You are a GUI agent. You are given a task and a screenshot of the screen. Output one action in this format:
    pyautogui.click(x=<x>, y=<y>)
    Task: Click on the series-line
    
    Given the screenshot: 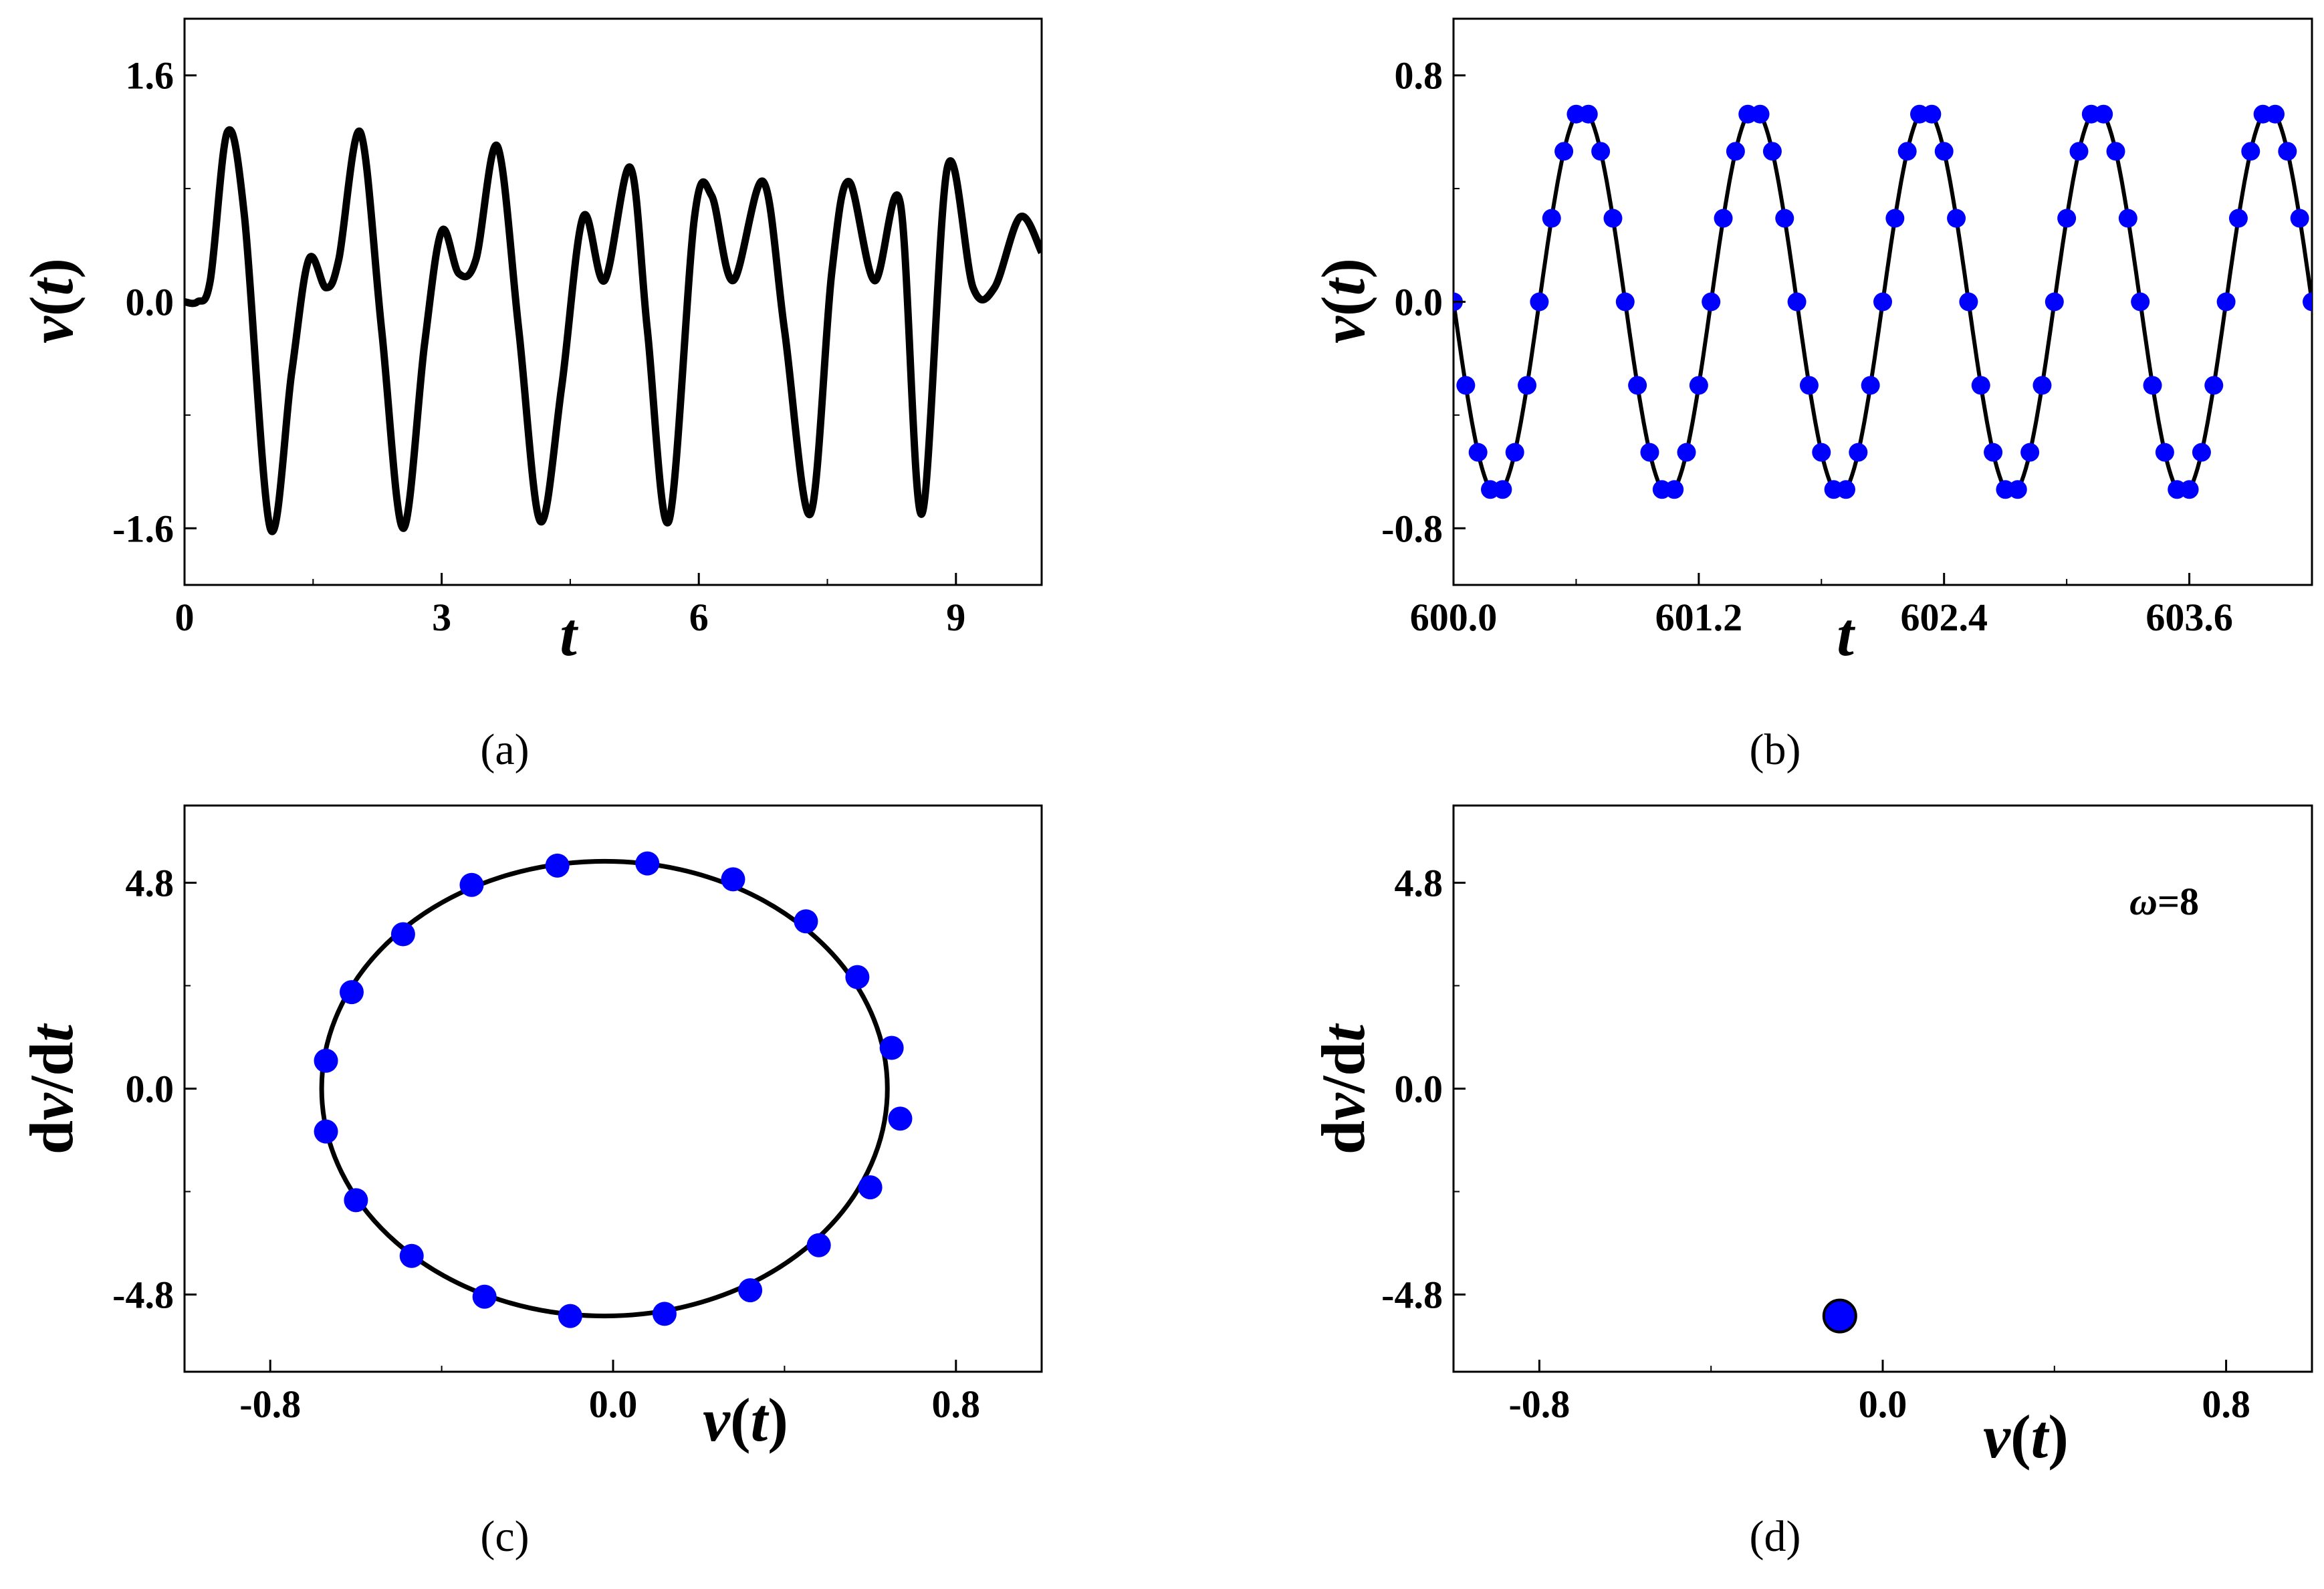 What is the action you would take?
    pyautogui.click(x=613, y=330)
    